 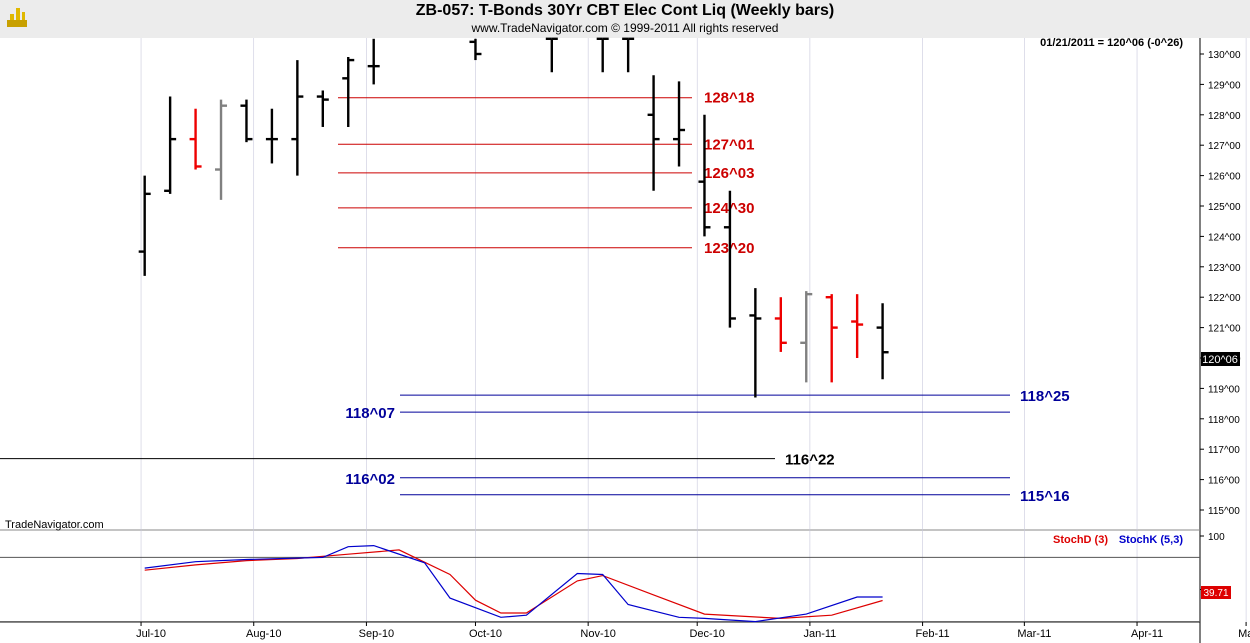 I want to click on last-price-tag, so click(x=1220, y=359).